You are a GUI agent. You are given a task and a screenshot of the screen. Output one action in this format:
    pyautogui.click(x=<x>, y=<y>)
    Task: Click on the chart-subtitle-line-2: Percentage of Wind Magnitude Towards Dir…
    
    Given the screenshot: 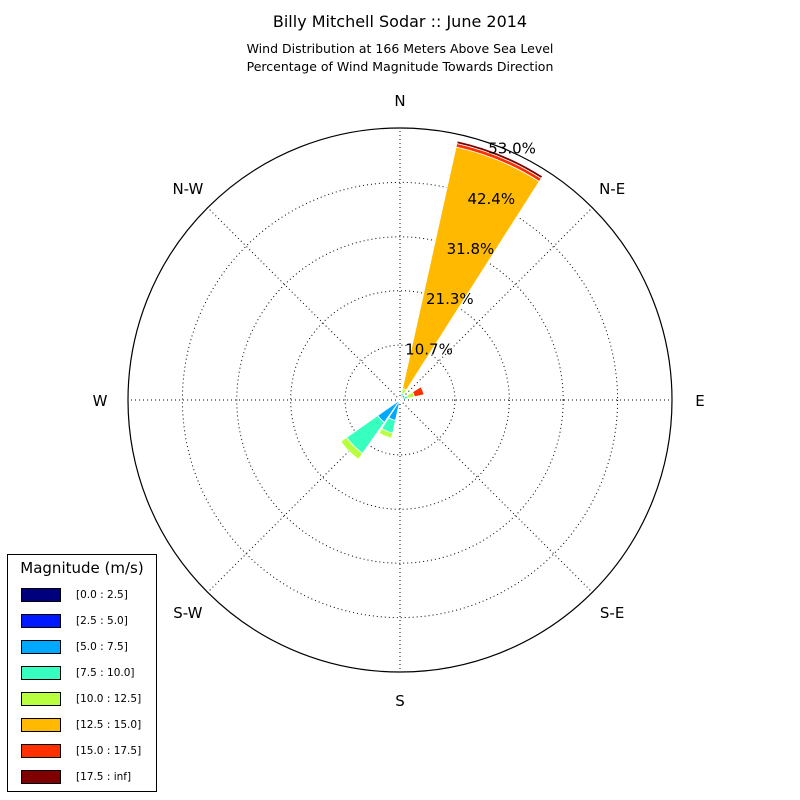 What is the action you would take?
    pyautogui.click(x=400, y=66)
    